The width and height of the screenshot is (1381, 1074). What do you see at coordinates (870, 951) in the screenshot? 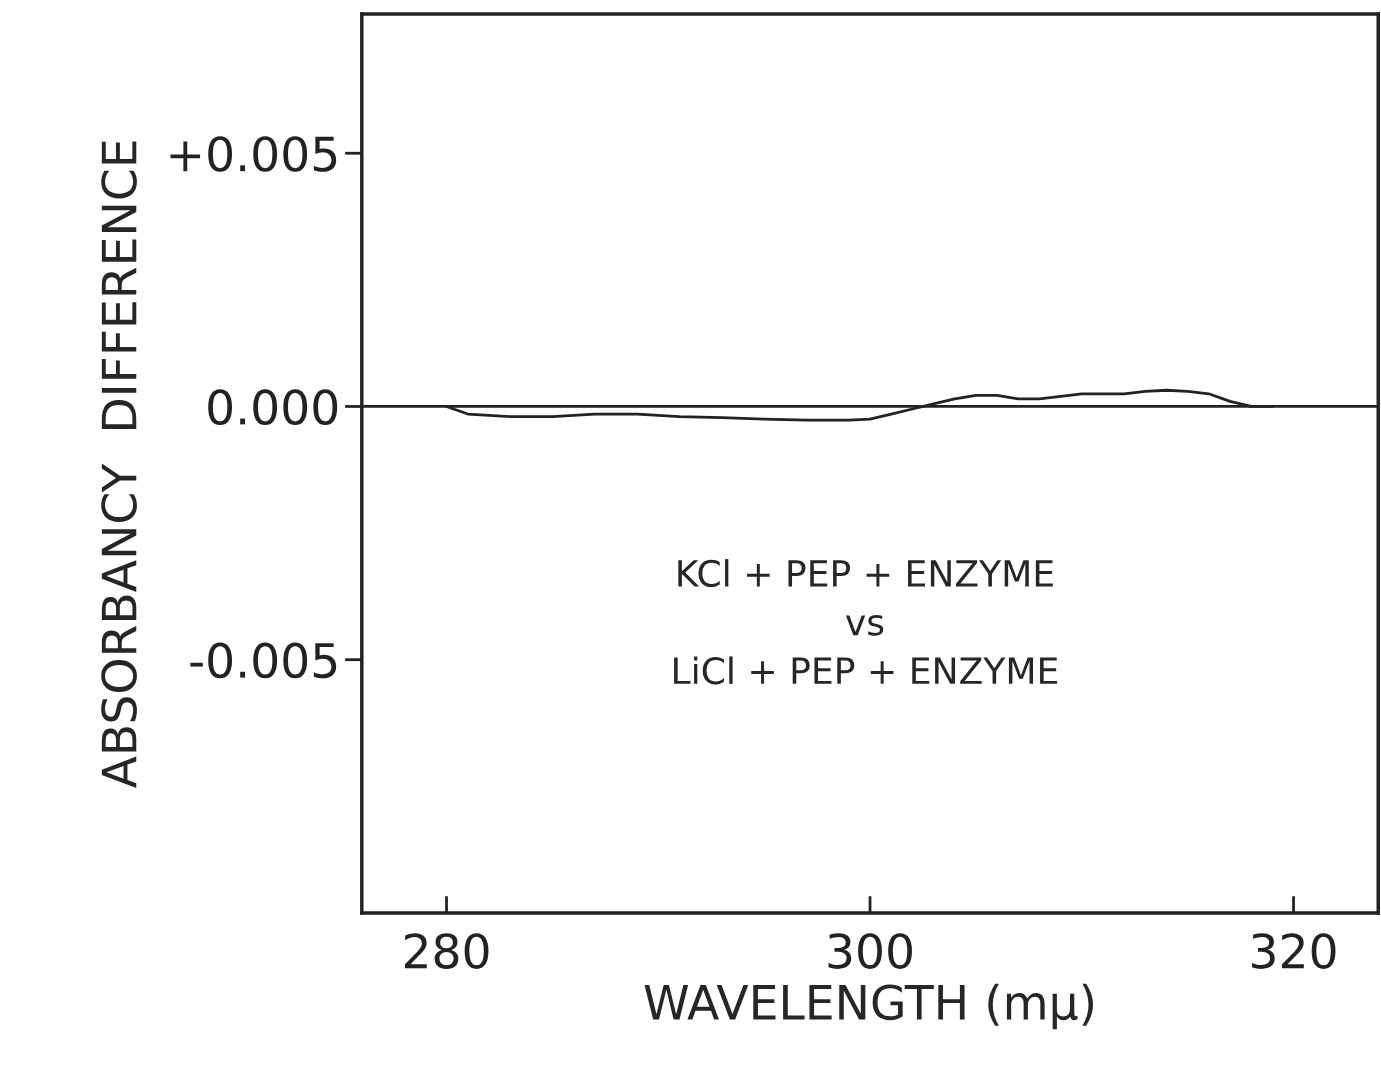
I see `x-tick-label: 300` at bounding box center [870, 951].